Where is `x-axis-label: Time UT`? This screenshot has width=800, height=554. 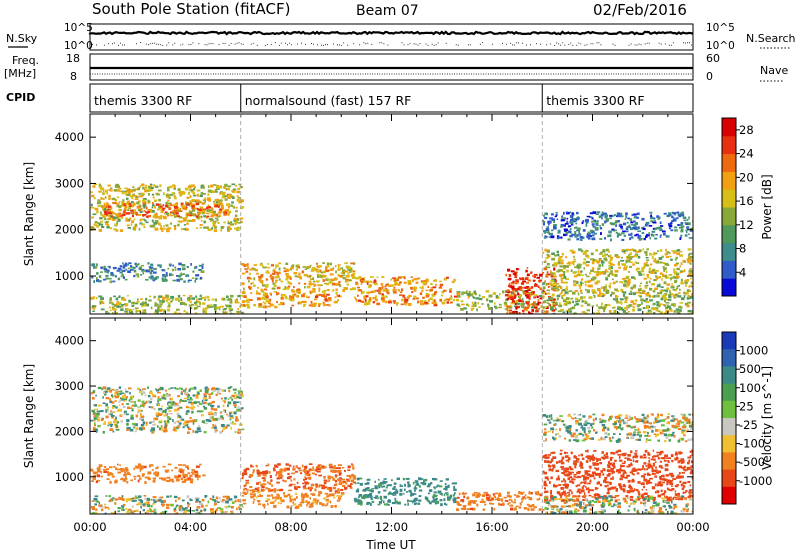
x-axis-label: Time UT is located at coordinates (390, 545).